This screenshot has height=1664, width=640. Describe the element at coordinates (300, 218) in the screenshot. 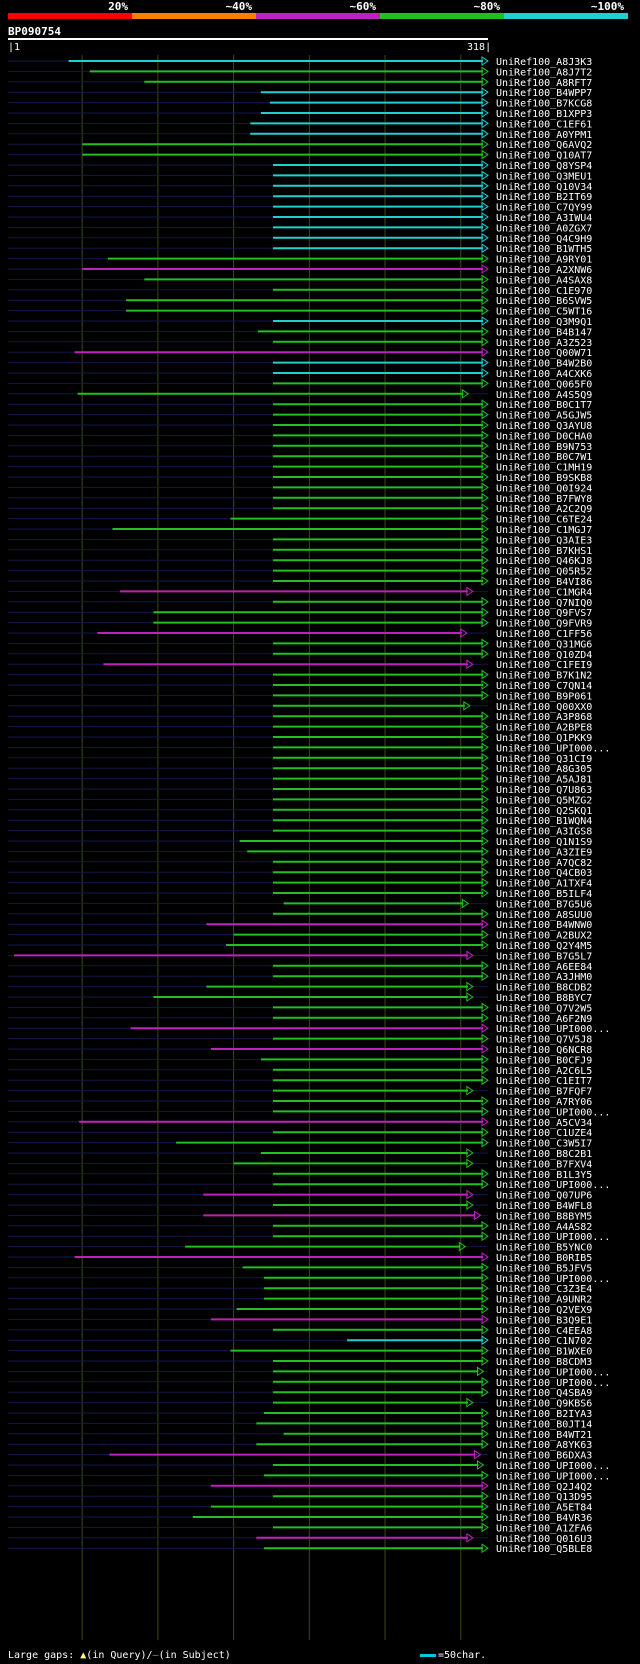

I see `hit-row: UniRef100_A3IWU4` at that location.